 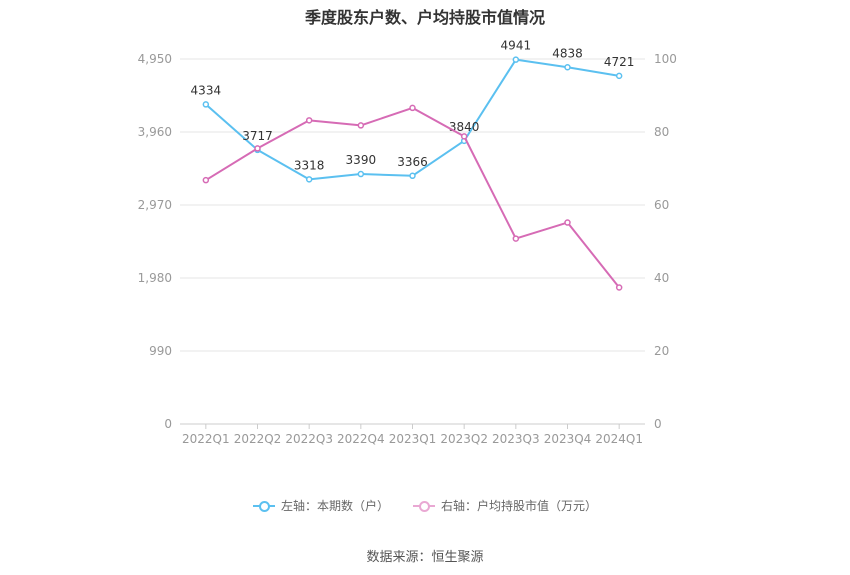 I want to click on x-tick-label: 2022Q1, so click(x=206, y=439).